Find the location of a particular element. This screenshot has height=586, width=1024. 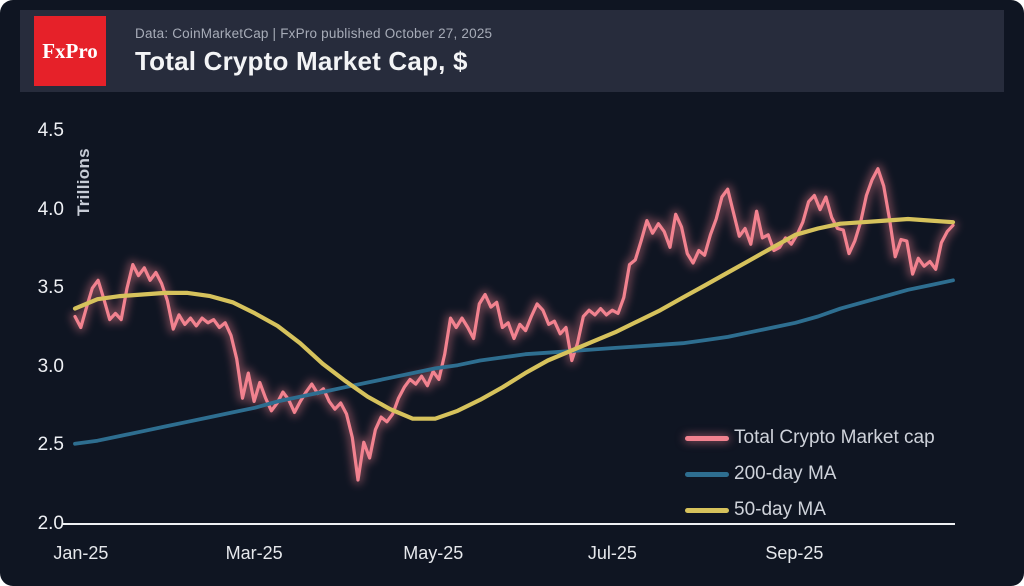

legend-label-200dma: 200-day MA is located at coordinates (785, 473).